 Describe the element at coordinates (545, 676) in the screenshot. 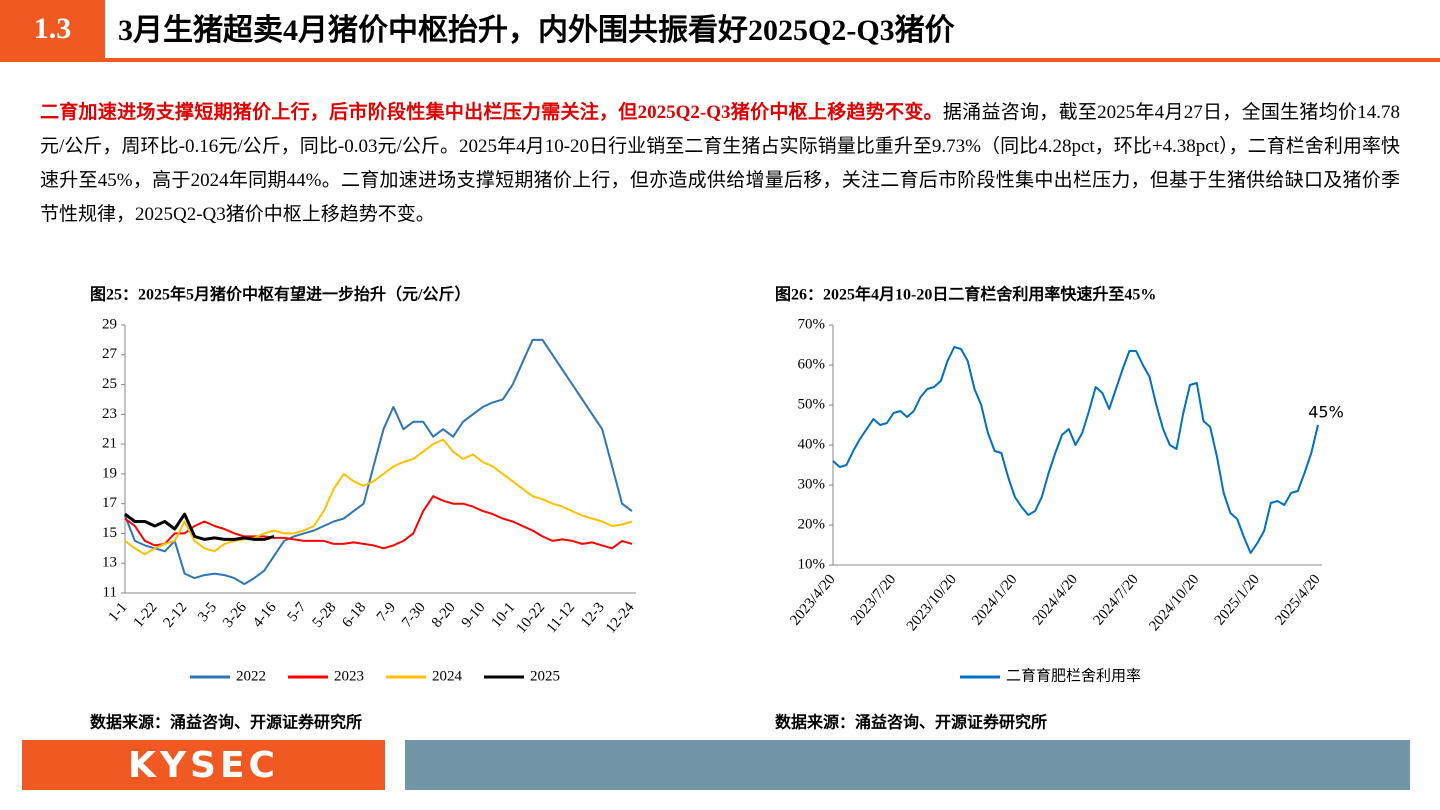

I see `legend-label: 2025` at that location.